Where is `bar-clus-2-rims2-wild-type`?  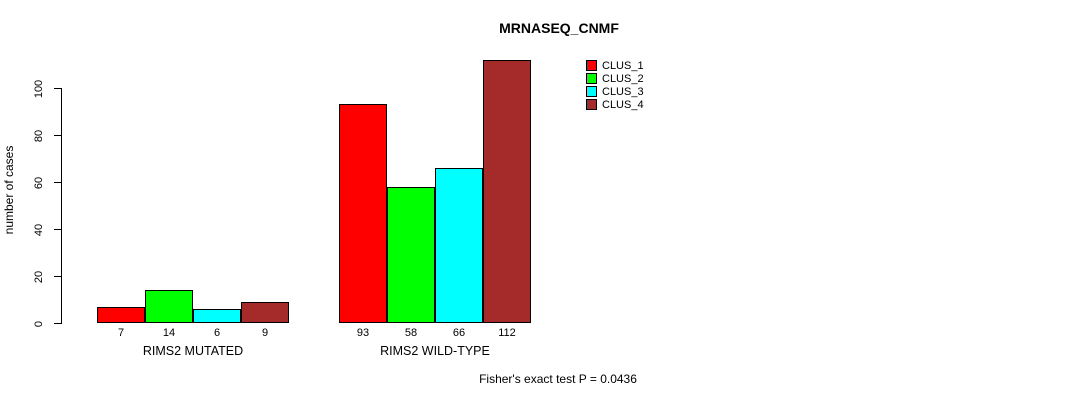
bar-clus-2-rims2-wild-type is located at coordinates (411, 255).